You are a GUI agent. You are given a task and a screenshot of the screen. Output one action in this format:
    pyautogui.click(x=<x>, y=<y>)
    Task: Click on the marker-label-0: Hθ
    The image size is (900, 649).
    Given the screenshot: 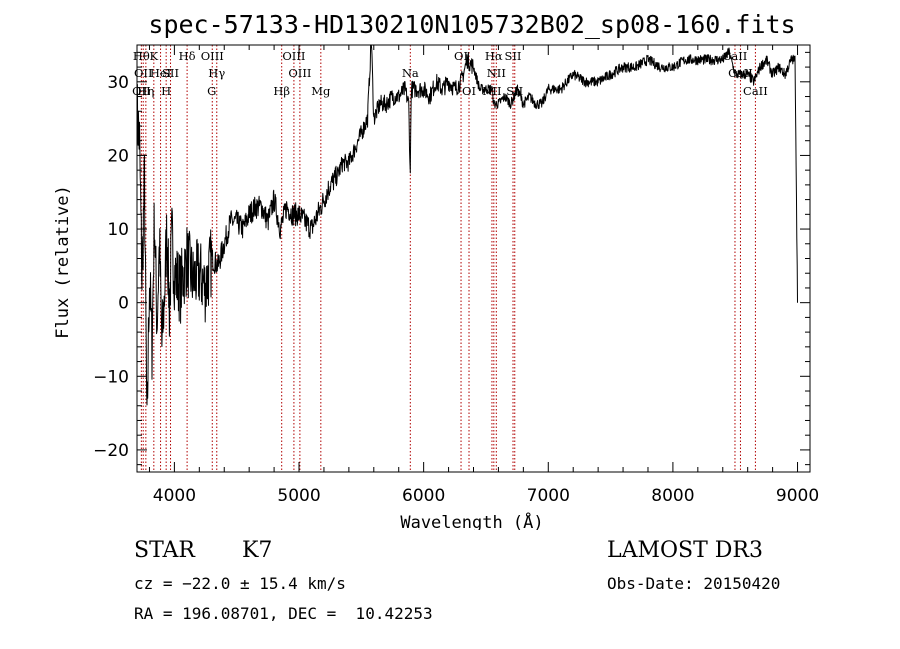 What is the action you would take?
    pyautogui.click(x=141, y=56)
    